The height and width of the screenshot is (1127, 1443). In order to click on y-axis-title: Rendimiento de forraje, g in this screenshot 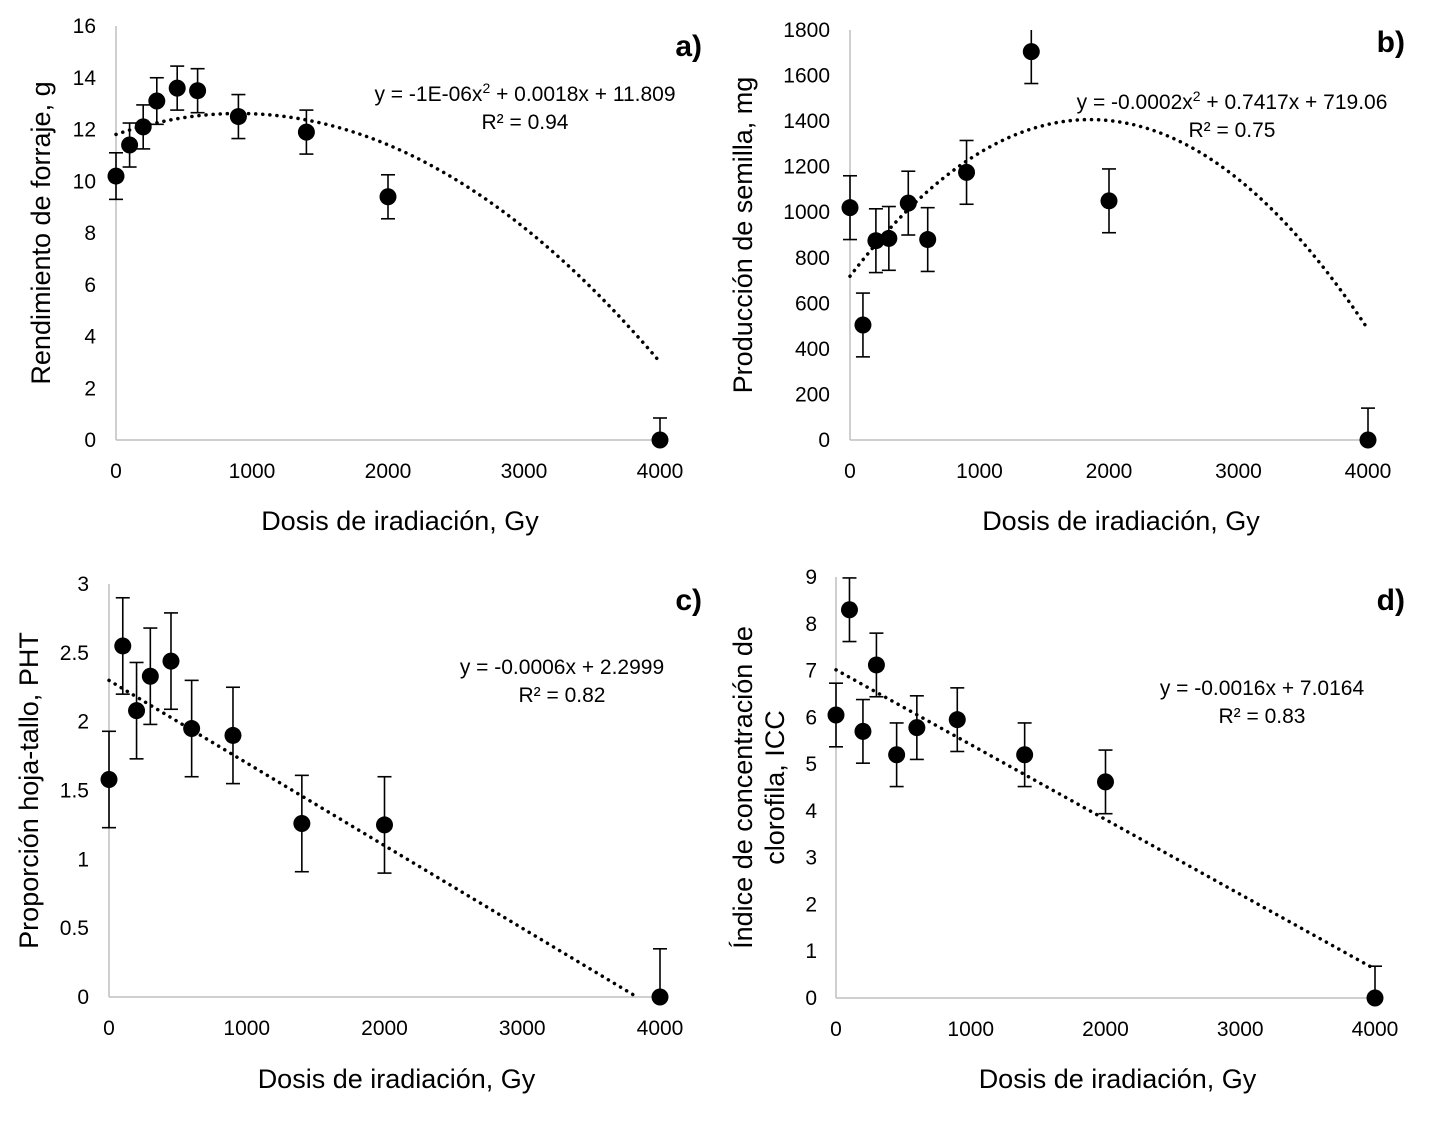, I will do `click(41, 232)`.